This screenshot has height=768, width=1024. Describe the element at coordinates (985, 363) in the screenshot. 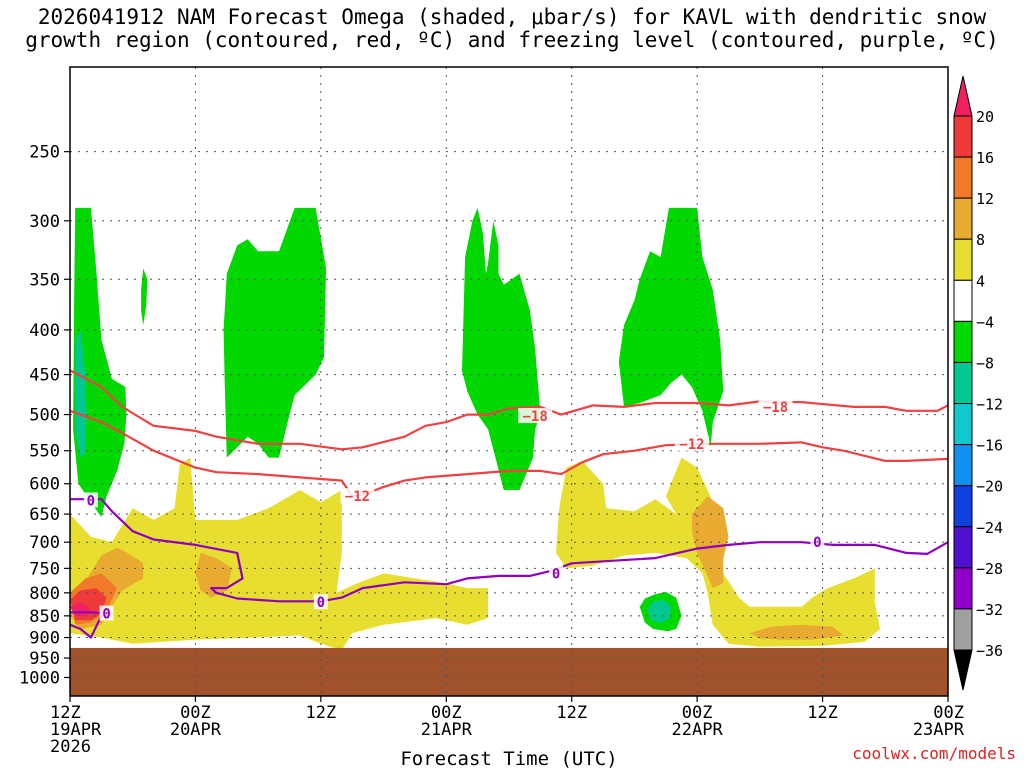

I see `colorbar-label-6: −8` at that location.